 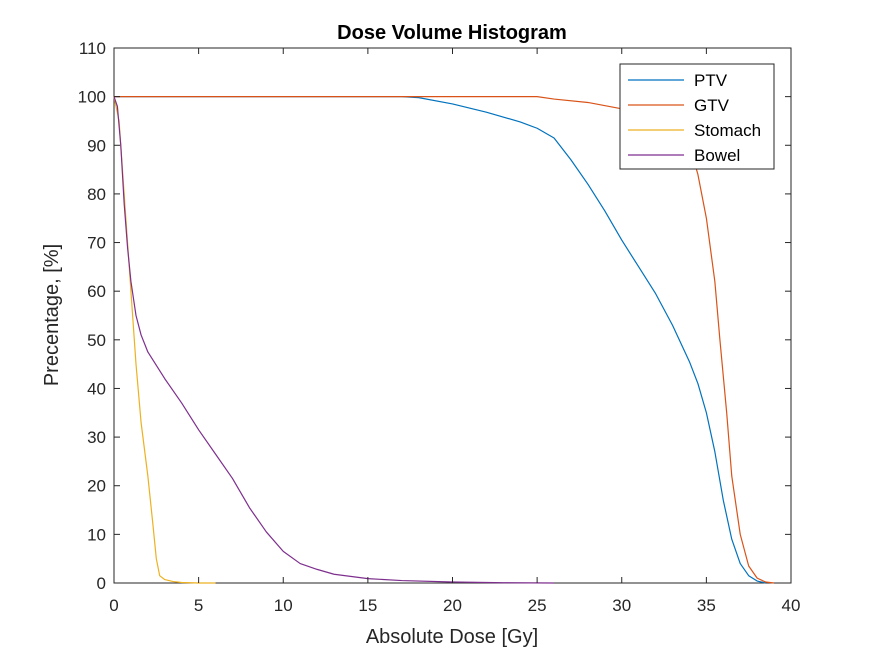 I want to click on legend-label-gtv: GTV, so click(x=712, y=105).